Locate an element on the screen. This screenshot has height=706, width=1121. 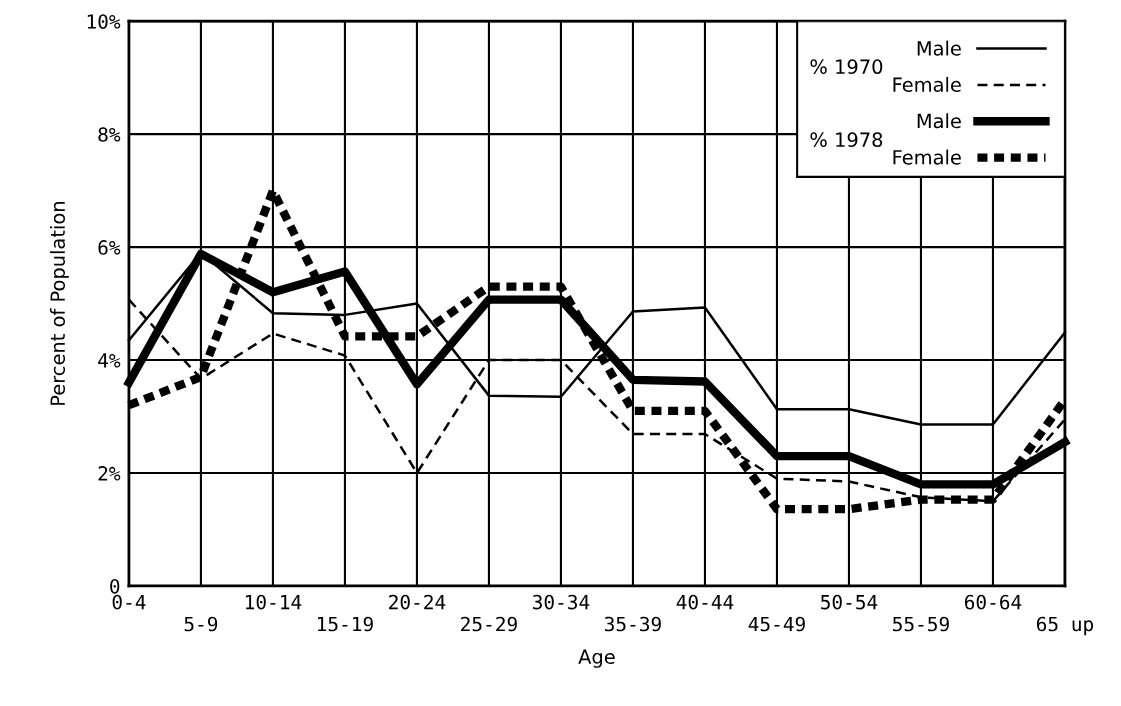
x-tick-label: 25-29 is located at coordinates (489, 624).